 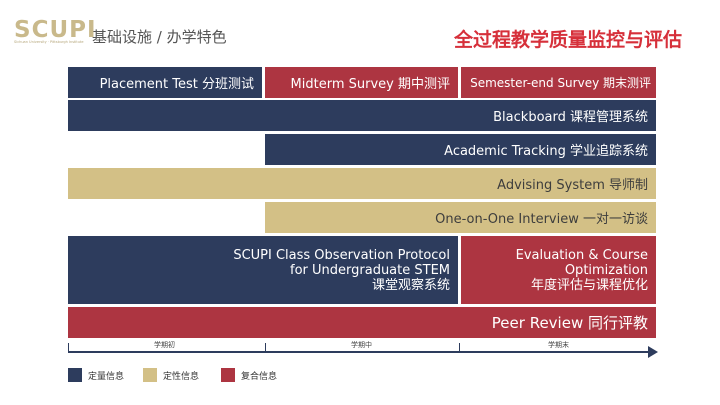 I want to click on bar-midterm-survey: Midterm Survey 期中测评, so click(x=361, y=82).